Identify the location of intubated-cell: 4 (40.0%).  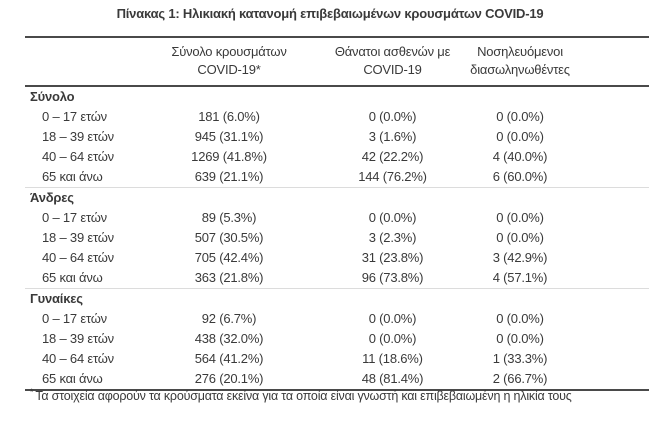
(520, 156).